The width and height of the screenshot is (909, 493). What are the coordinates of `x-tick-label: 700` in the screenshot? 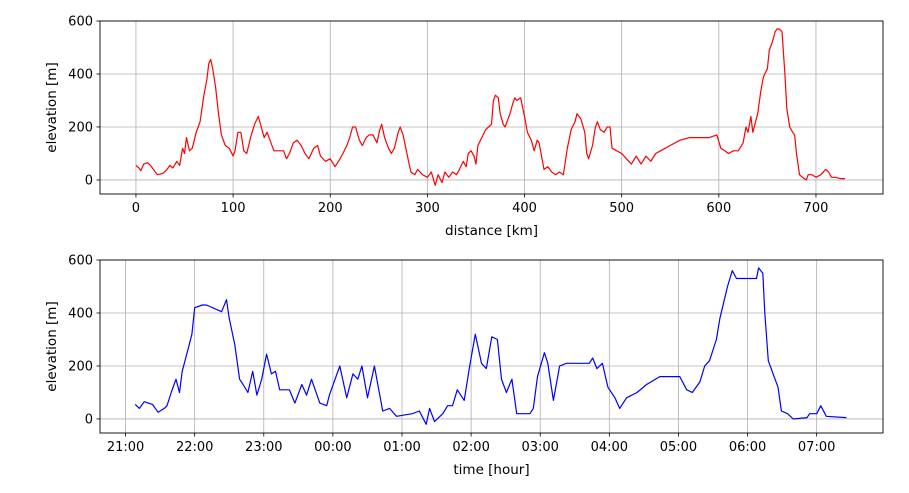 It's located at (816, 208).